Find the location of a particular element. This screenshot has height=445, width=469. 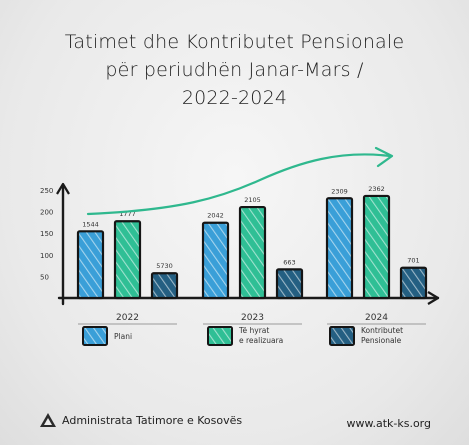

data-label: 2362 is located at coordinates (376, 189).